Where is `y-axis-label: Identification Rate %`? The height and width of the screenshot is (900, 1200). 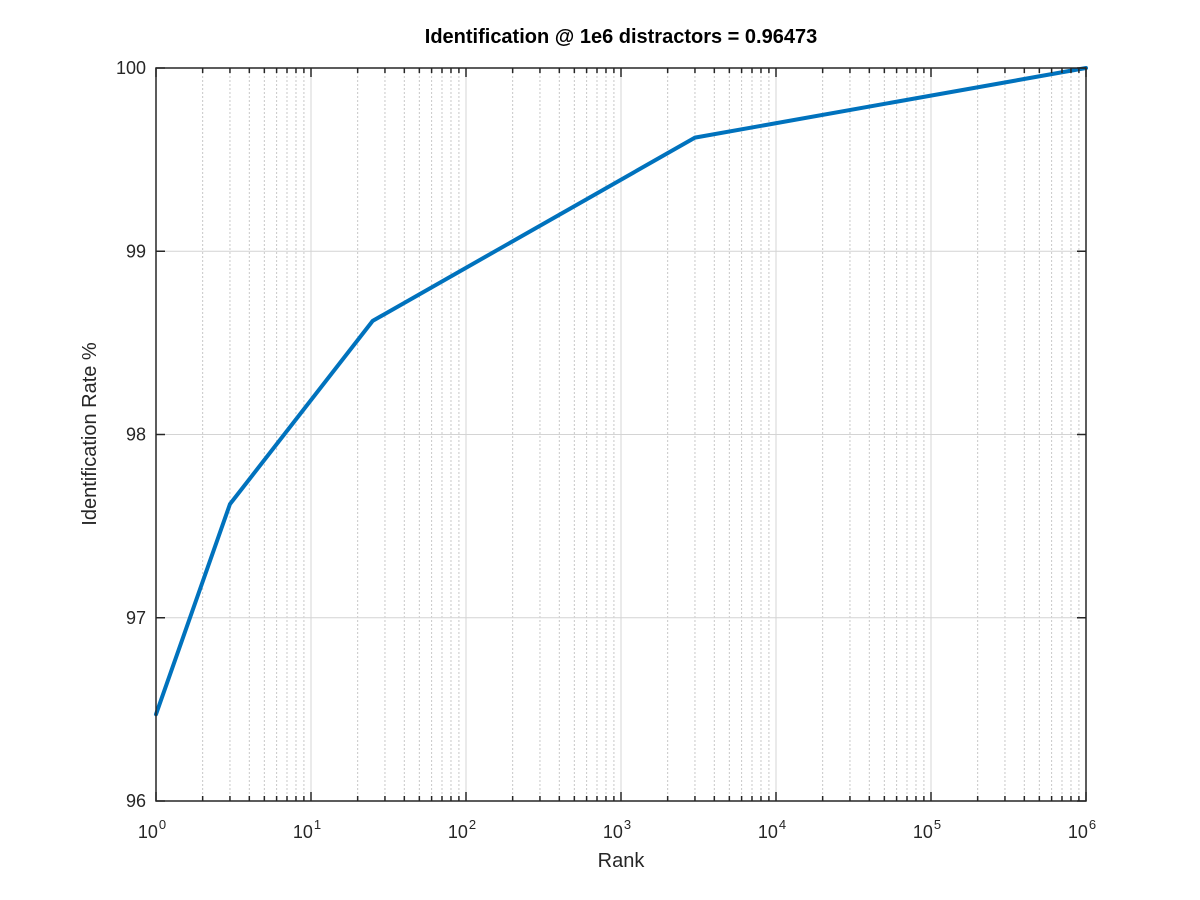 y-axis-label: Identification Rate % is located at coordinates (90, 434).